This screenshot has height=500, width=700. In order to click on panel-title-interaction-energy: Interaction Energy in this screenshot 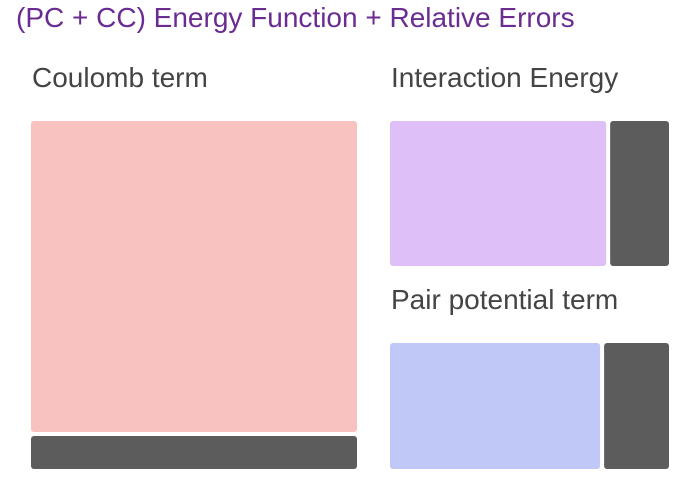, I will do `click(505, 77)`.